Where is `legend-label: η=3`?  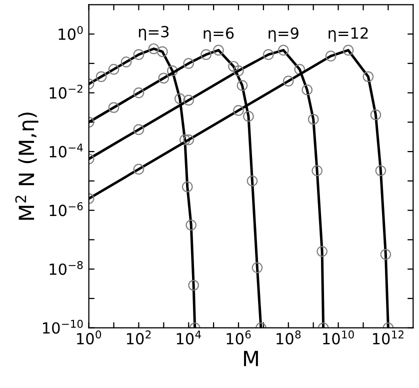
legend-label: η=3 is located at coordinates (153, 33).